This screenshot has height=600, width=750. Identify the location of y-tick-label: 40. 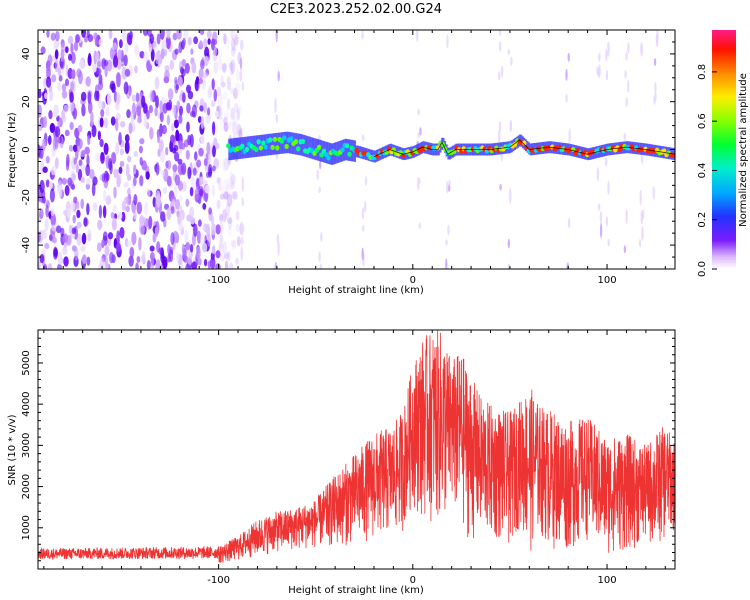
(26, 54).